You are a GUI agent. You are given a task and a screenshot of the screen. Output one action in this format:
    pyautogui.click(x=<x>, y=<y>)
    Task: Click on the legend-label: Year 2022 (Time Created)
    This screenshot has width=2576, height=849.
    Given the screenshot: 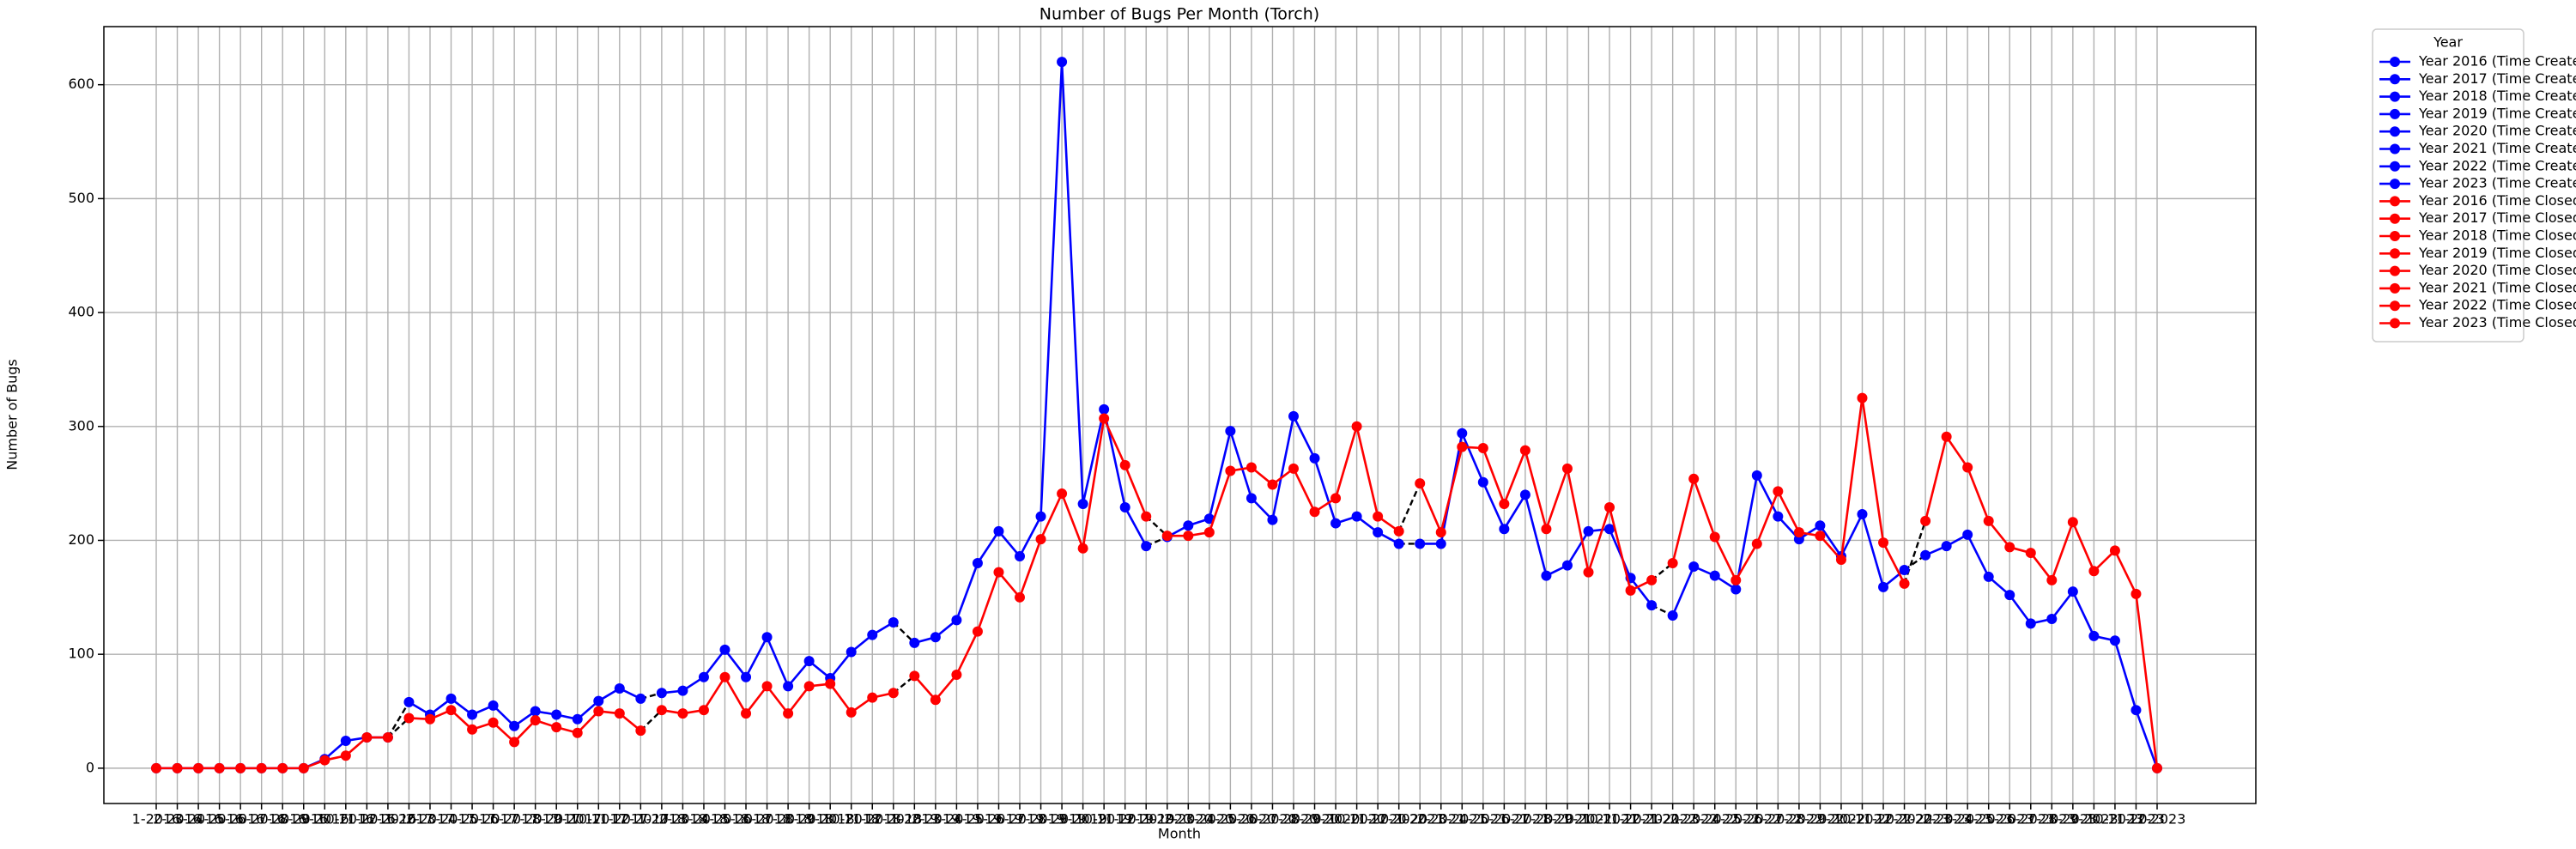 What is the action you would take?
    pyautogui.click(x=2497, y=165)
    